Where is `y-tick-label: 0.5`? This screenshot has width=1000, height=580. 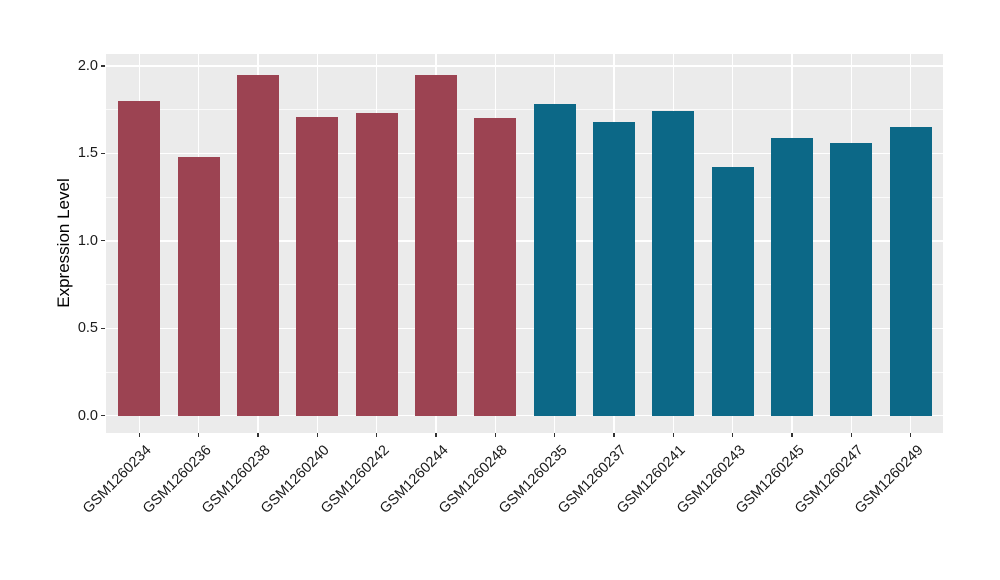
y-tick-label: 0.5 is located at coordinates (87, 328).